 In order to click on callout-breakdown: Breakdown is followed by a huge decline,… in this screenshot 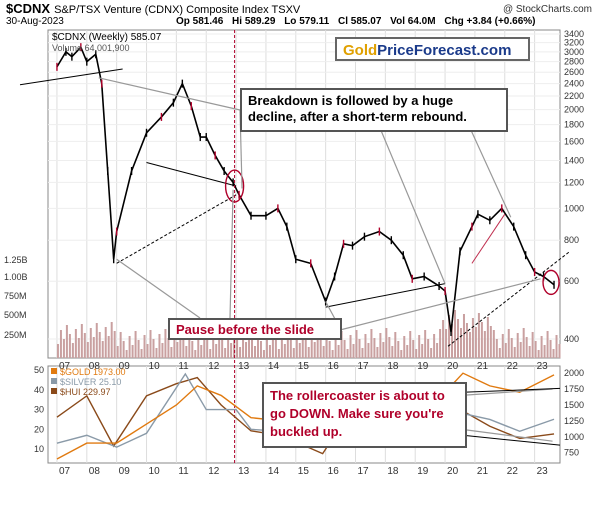, I will do `click(374, 110)`.